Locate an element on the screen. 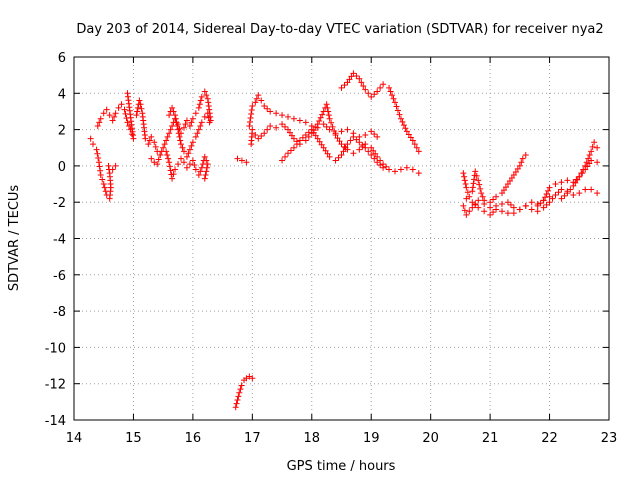  series-track-g is located at coordinates (244, 392).